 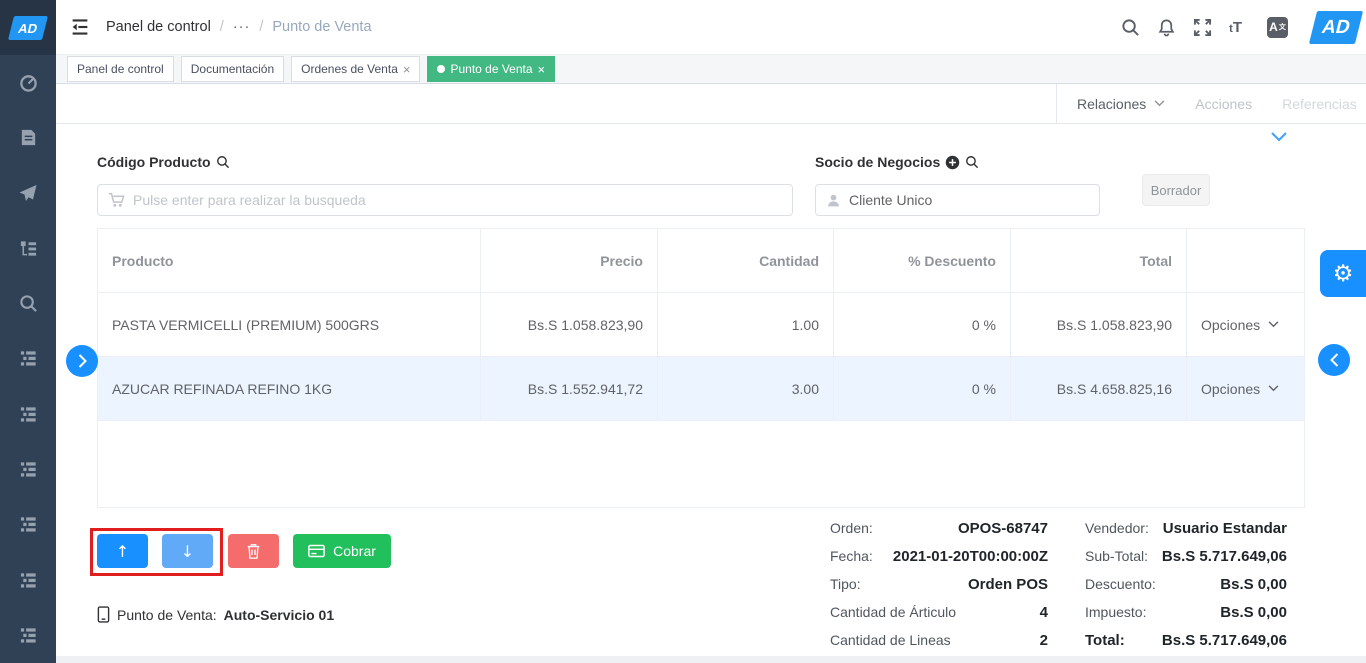 I want to click on sidebar-item-search, so click(x=28, y=303).